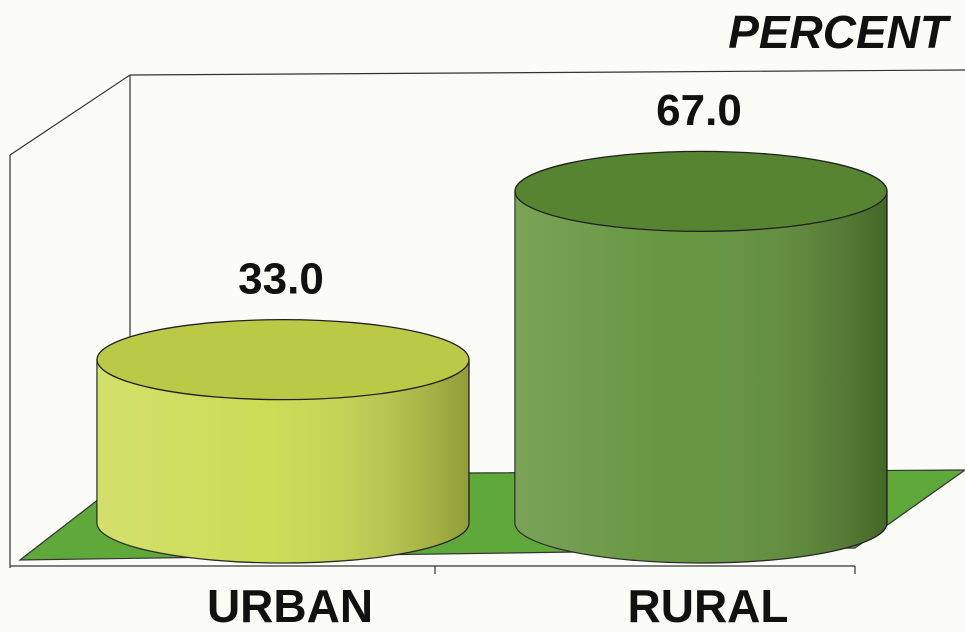 The height and width of the screenshot is (632, 965). What do you see at coordinates (70, 115) in the screenshot?
I see `side-wall-top` at bounding box center [70, 115].